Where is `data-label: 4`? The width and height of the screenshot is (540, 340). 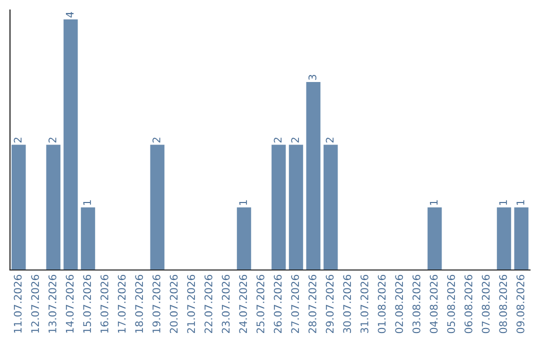
data-label: 4 is located at coordinates (70, 15).